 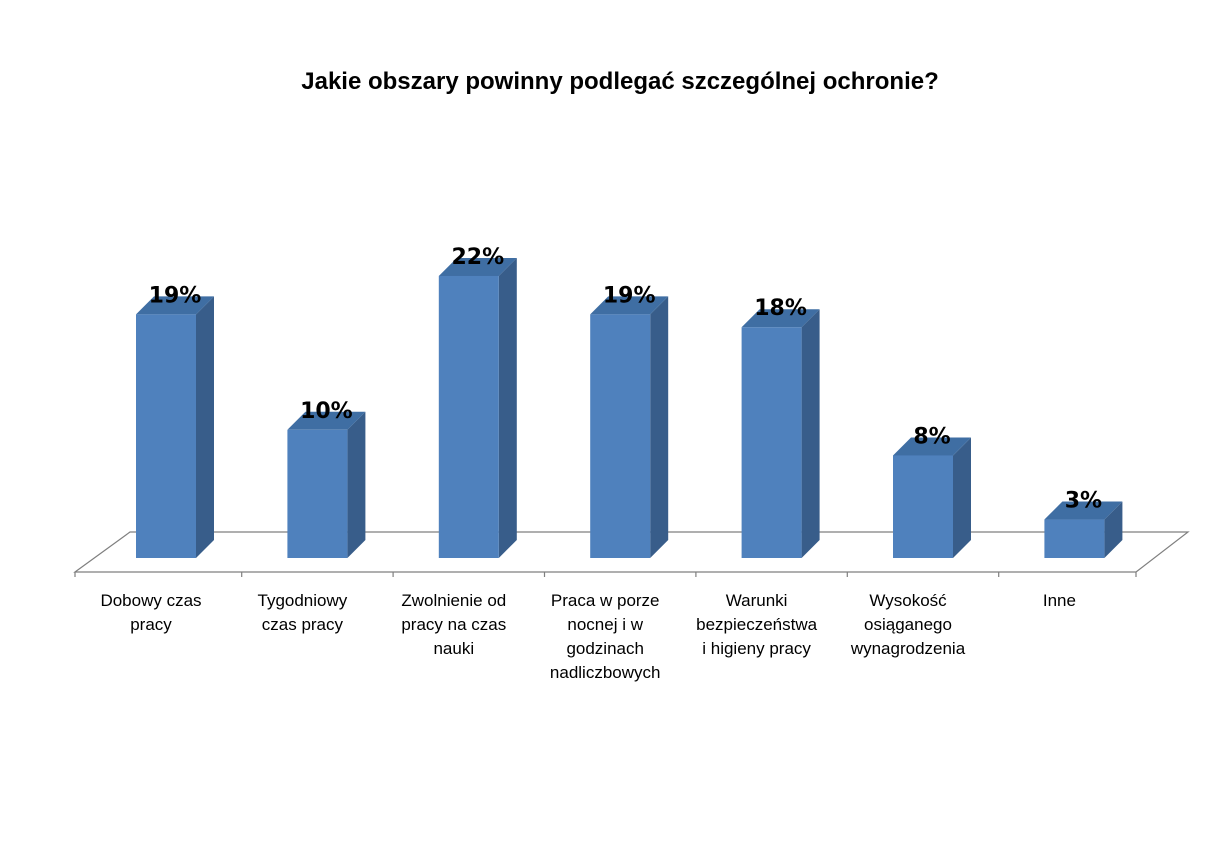 What do you see at coordinates (453, 600) in the screenshot?
I see `x-tick-label: Zwolnienie od` at bounding box center [453, 600].